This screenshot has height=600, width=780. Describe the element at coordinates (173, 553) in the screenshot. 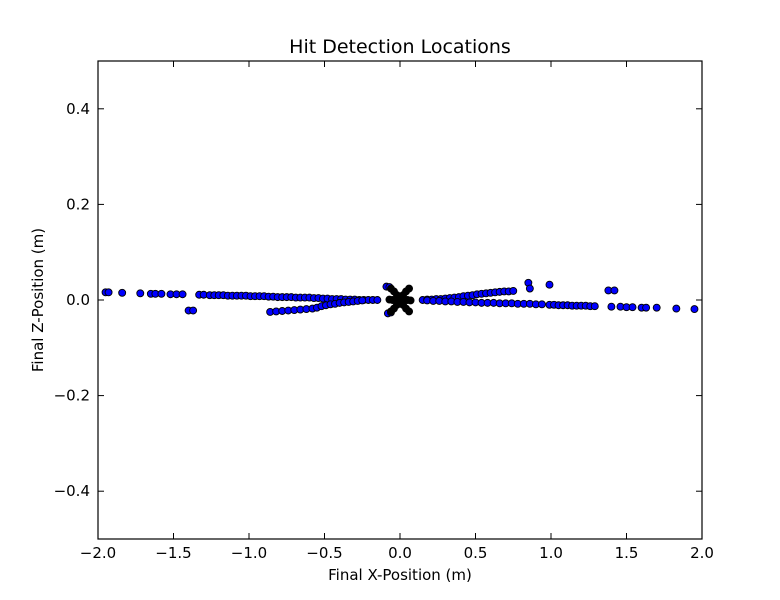

I see `x-tick-label: −1.5` at that location.